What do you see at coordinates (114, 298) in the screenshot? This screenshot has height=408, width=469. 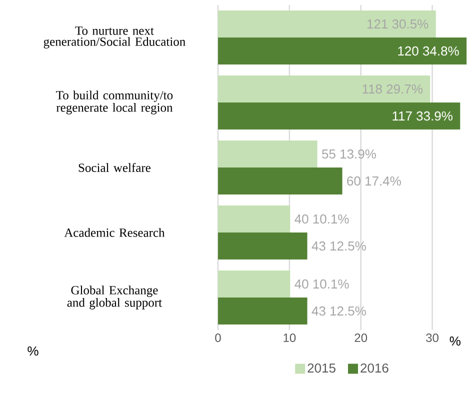 I see `y-tick-label: Global Exchange and global support` at bounding box center [114, 298].